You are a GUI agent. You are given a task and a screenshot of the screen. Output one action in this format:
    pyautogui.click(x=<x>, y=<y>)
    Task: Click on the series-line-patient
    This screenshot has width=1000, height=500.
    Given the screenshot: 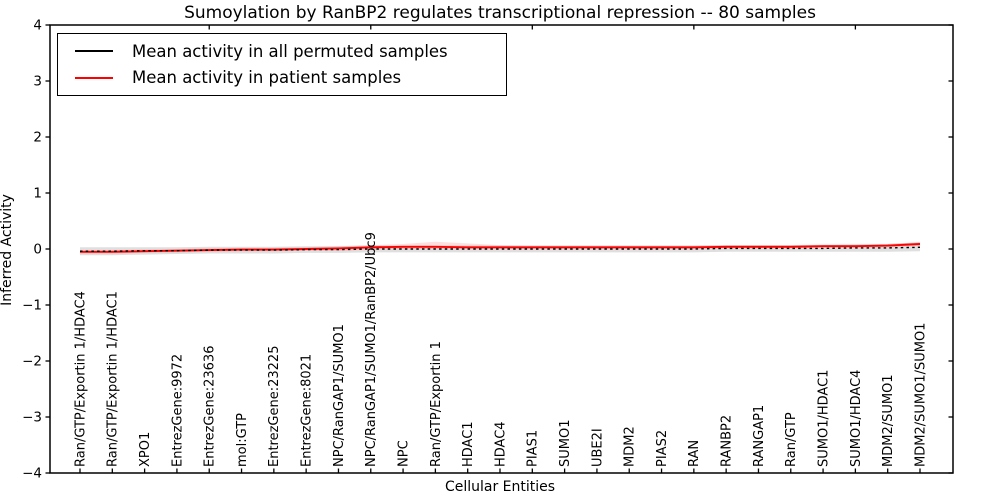 What is the action you would take?
    pyautogui.click(x=500, y=248)
    